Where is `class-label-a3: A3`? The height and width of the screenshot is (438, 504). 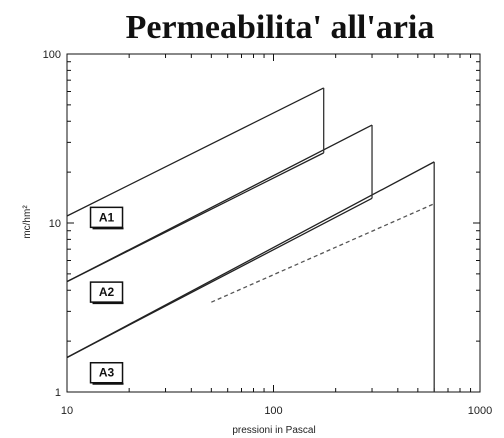
class-label-a3: A3 is located at coordinates (106, 373).